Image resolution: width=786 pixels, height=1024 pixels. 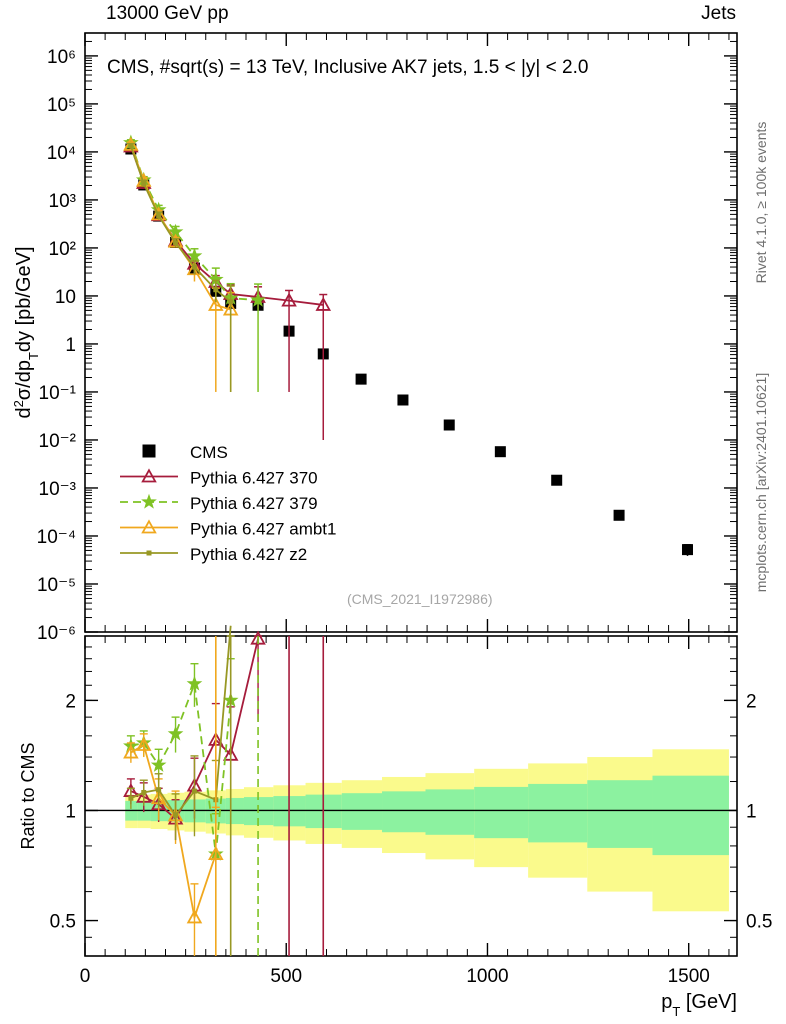 I want to click on legend-label-cms: CMS, so click(x=209, y=452).